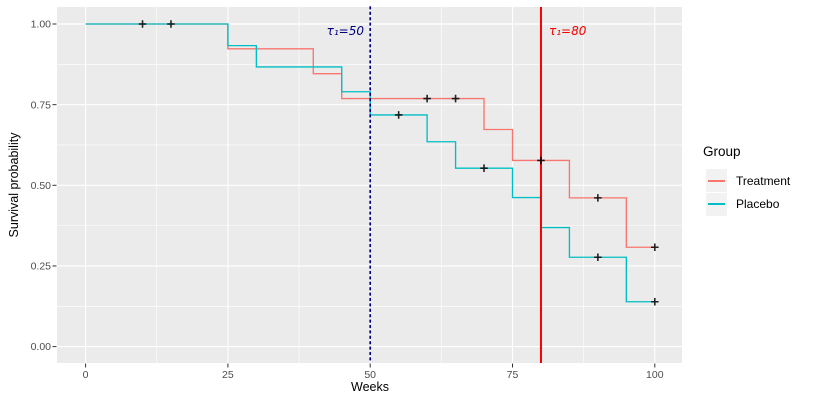 The image size is (817, 409). I want to click on svg-text: 0, so click(86, 375).